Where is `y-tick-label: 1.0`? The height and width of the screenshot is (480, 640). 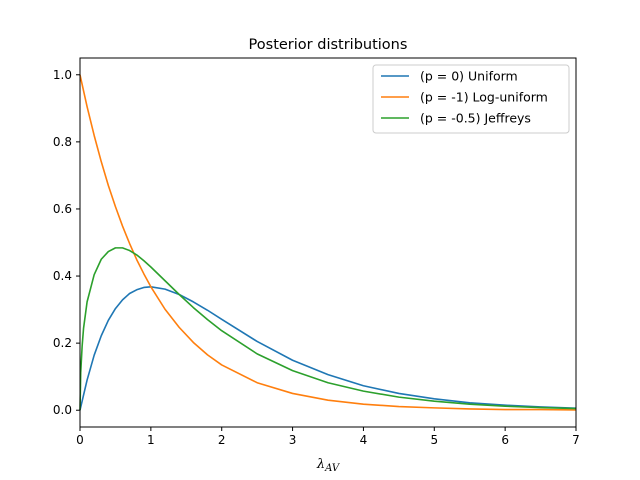 y-tick-label: 1.0 is located at coordinates (62, 75).